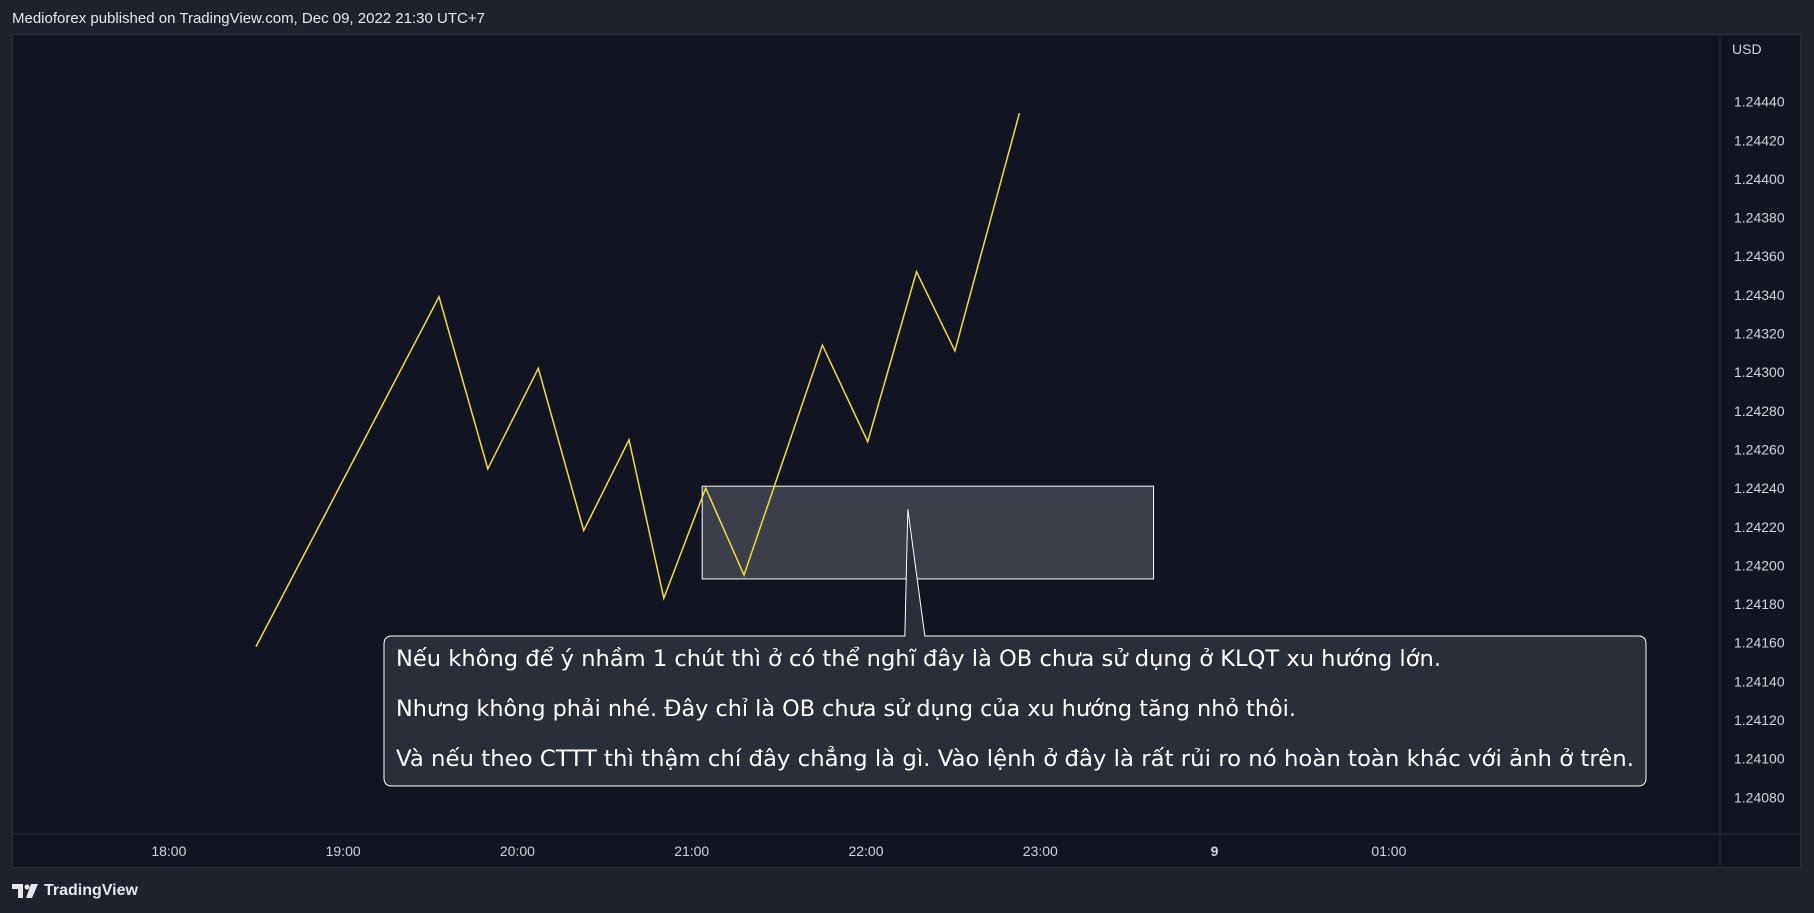 The image size is (1814, 913). I want to click on time-tick-label: 23:00, so click(1040, 851).